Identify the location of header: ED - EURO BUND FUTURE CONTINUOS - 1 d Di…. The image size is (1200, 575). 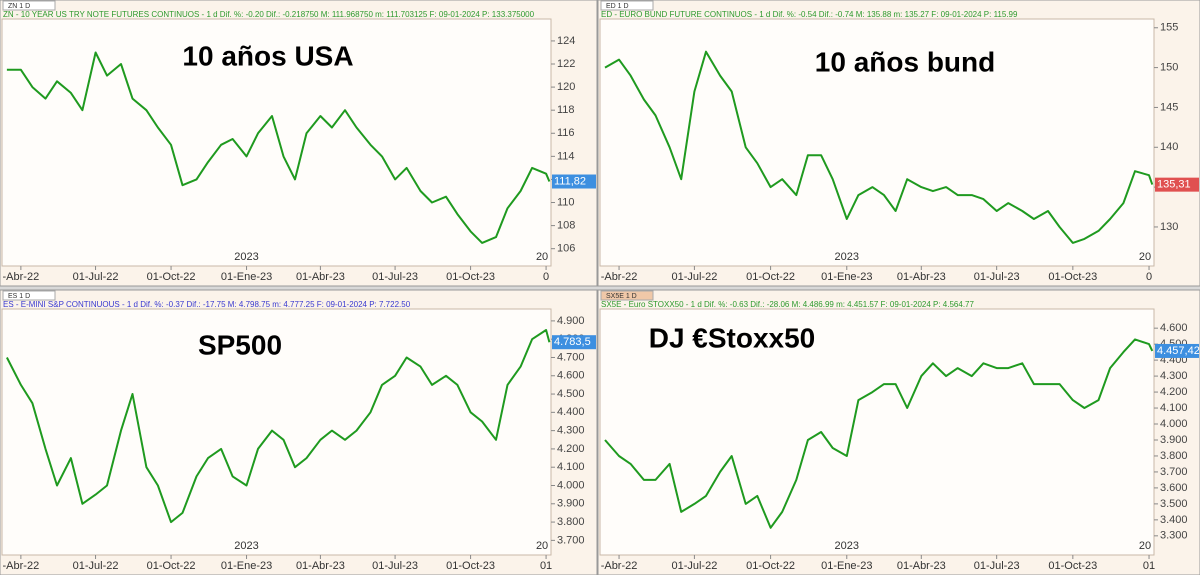
(809, 14).